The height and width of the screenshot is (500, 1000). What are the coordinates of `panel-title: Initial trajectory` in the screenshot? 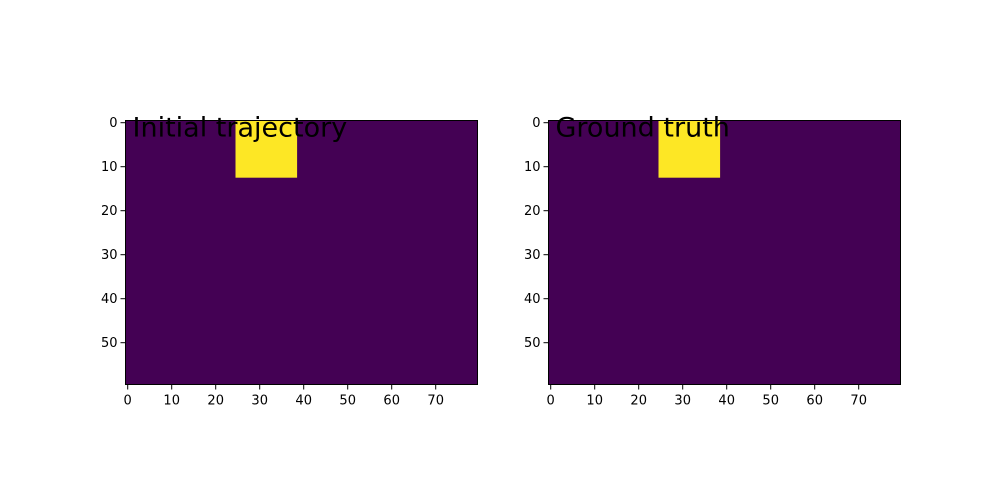 It's located at (240, 128).